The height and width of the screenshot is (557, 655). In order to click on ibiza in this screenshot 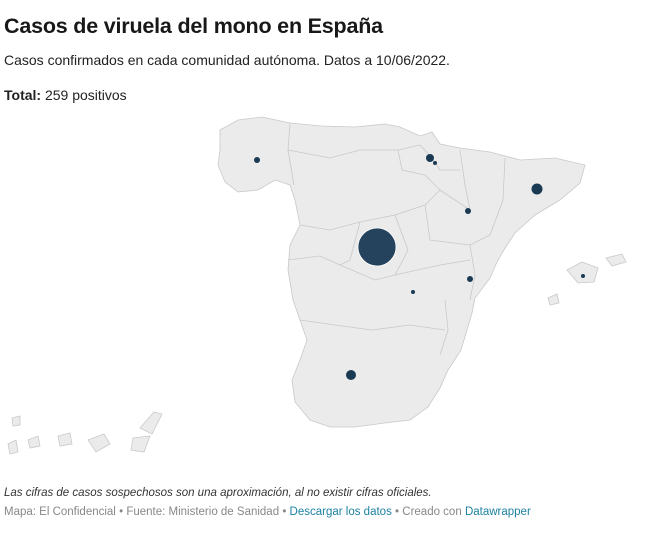, I will do `click(553, 299)`.